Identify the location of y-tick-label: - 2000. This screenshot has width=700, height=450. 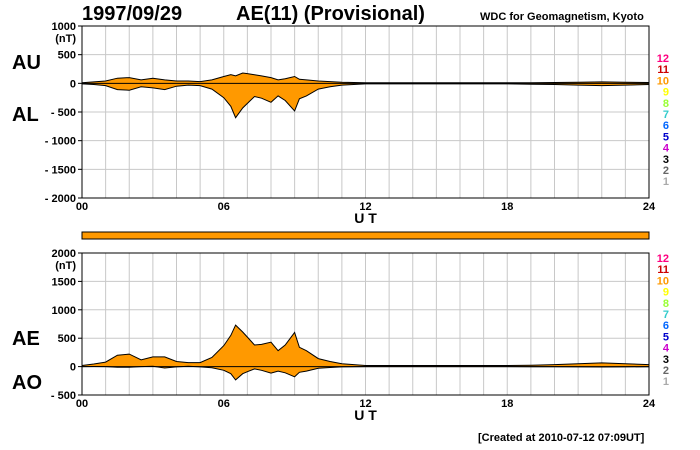
(60, 199).